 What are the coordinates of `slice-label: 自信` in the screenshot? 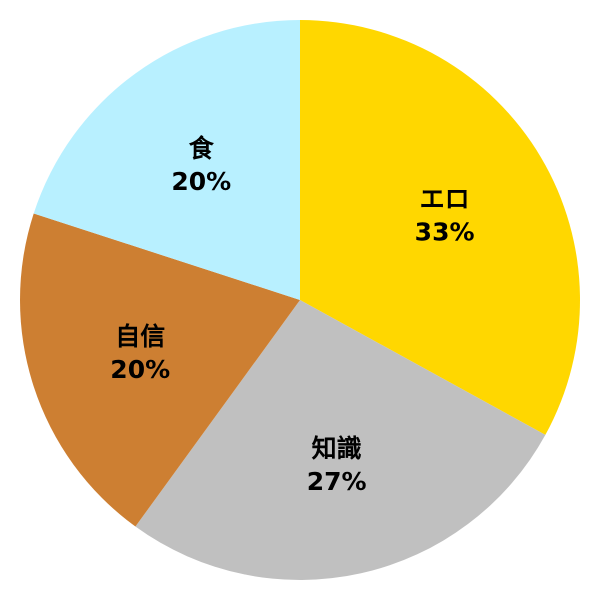 It's located at (140, 336).